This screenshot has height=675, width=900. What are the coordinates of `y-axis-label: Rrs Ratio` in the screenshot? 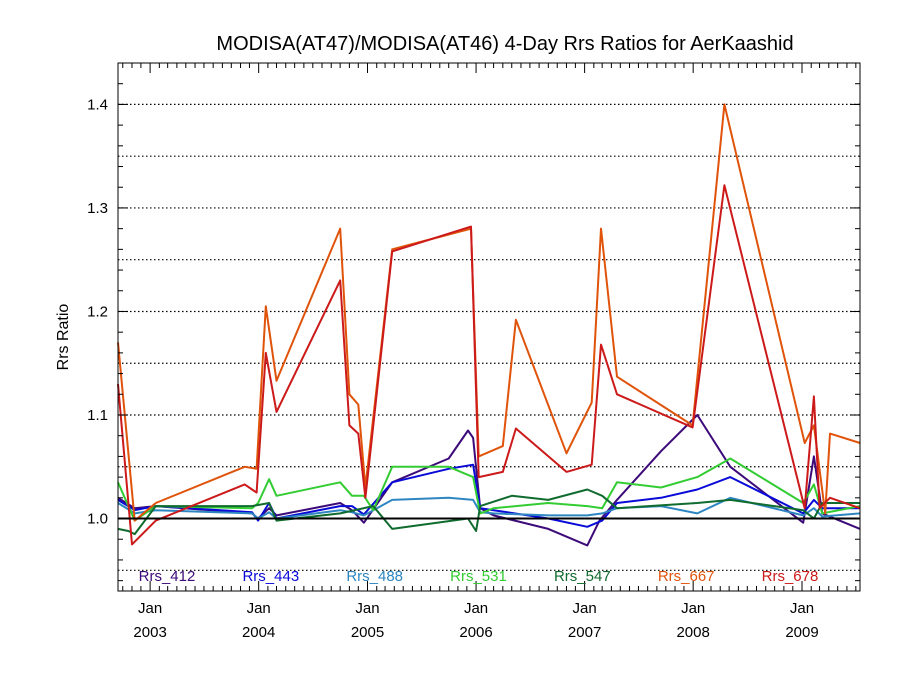 It's located at (63, 337).